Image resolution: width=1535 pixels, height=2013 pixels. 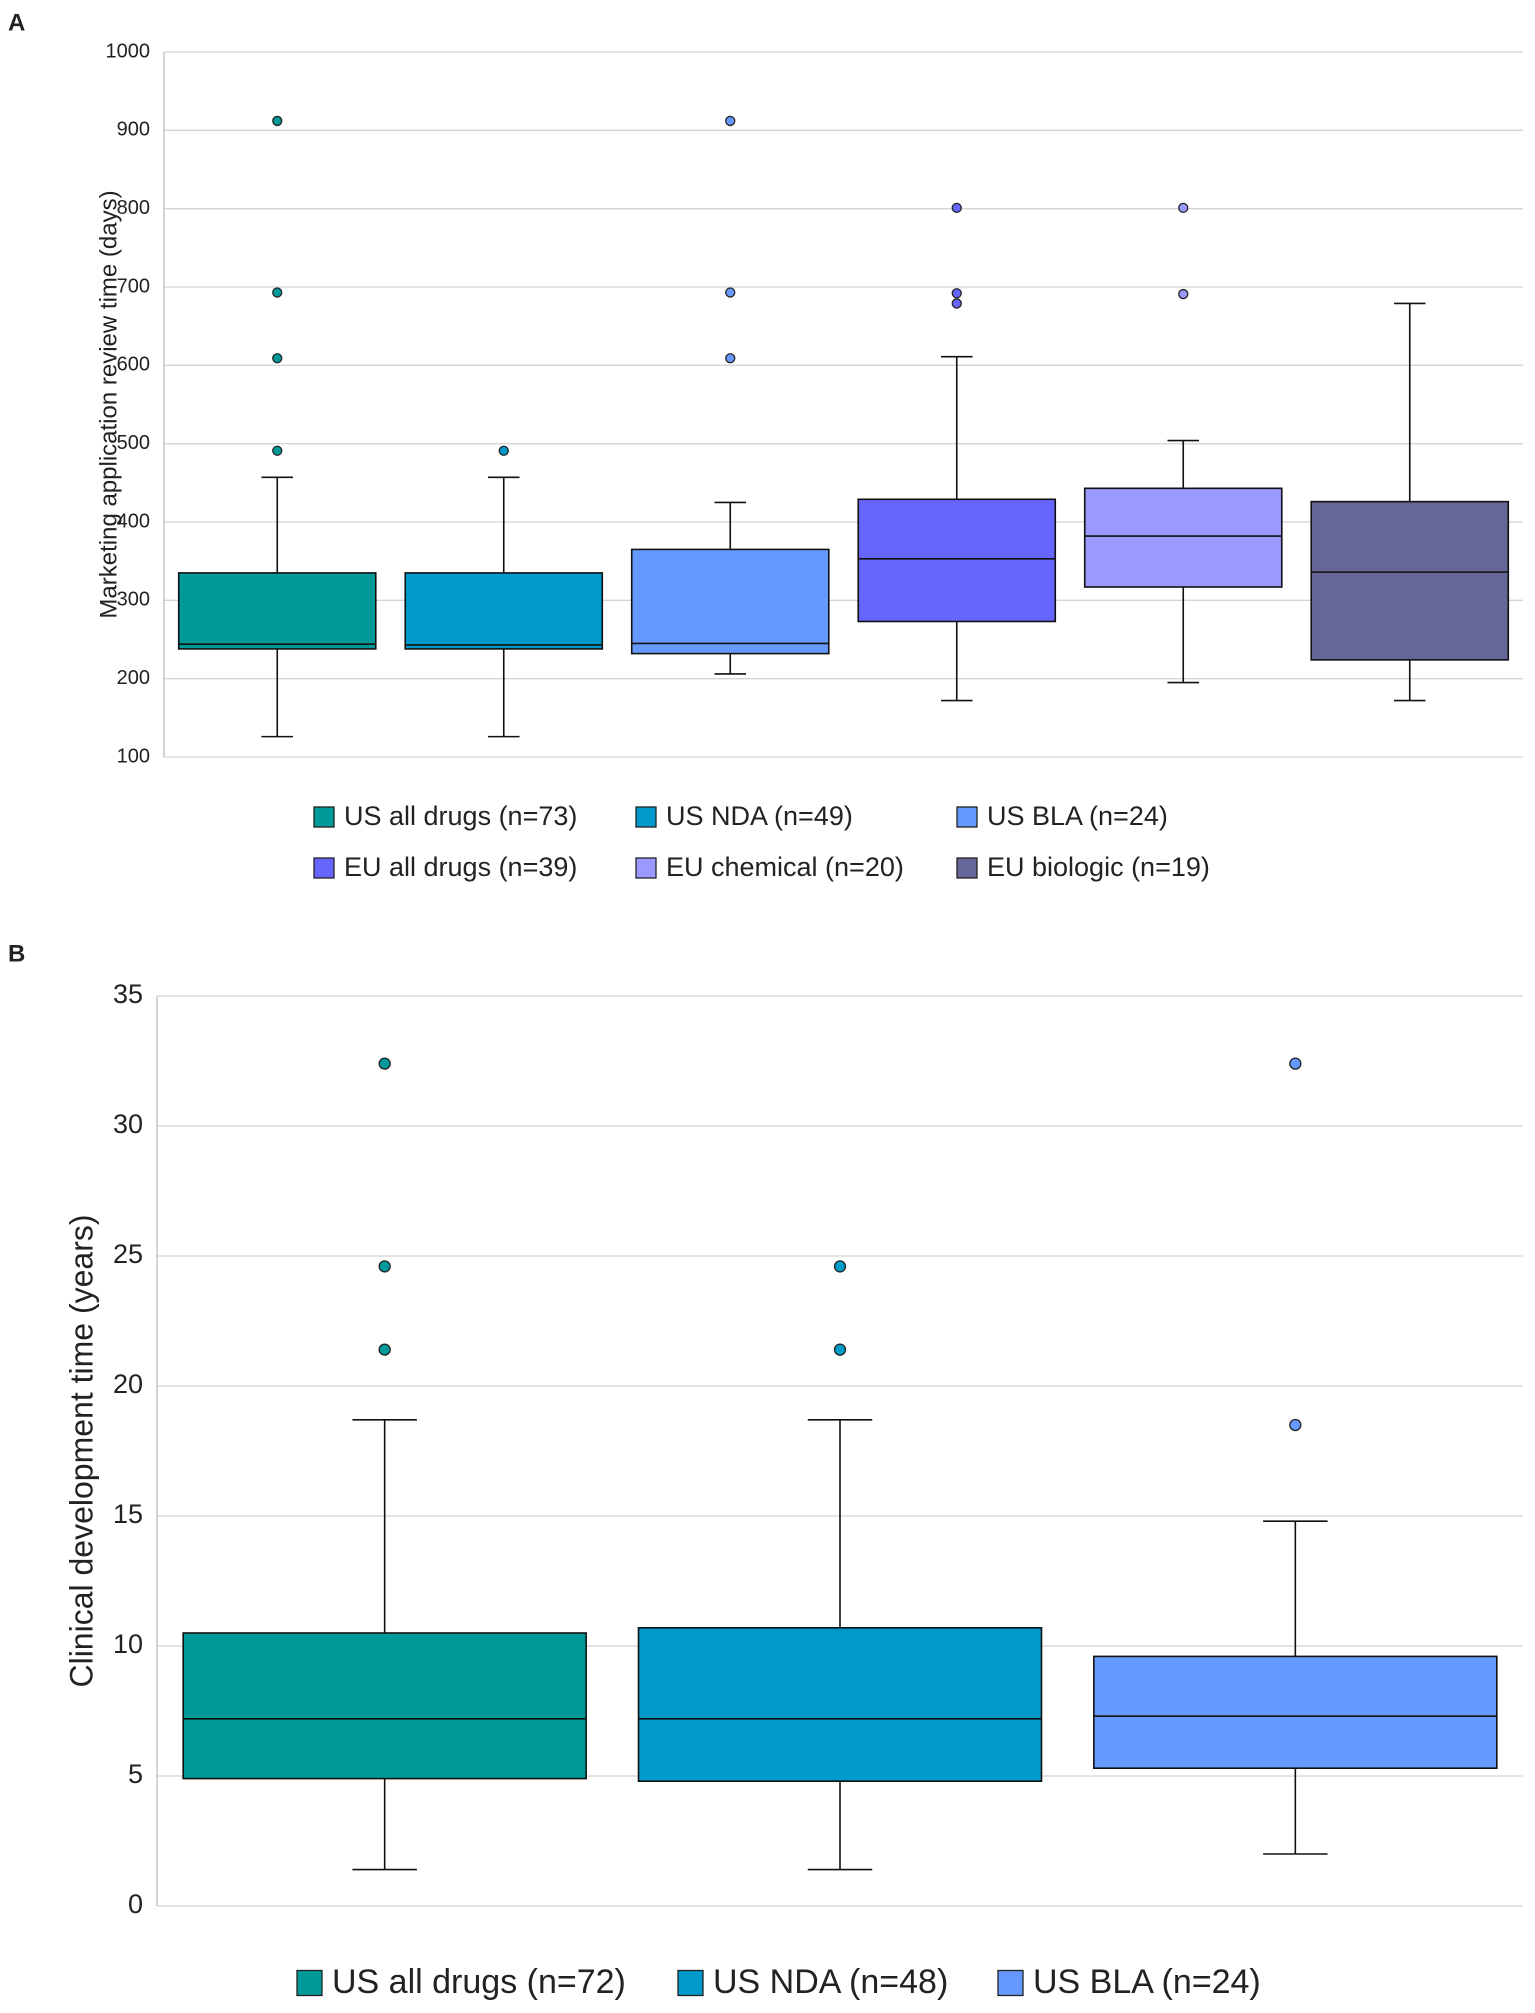 I want to click on y-tick-label: 1000, so click(x=128, y=51).